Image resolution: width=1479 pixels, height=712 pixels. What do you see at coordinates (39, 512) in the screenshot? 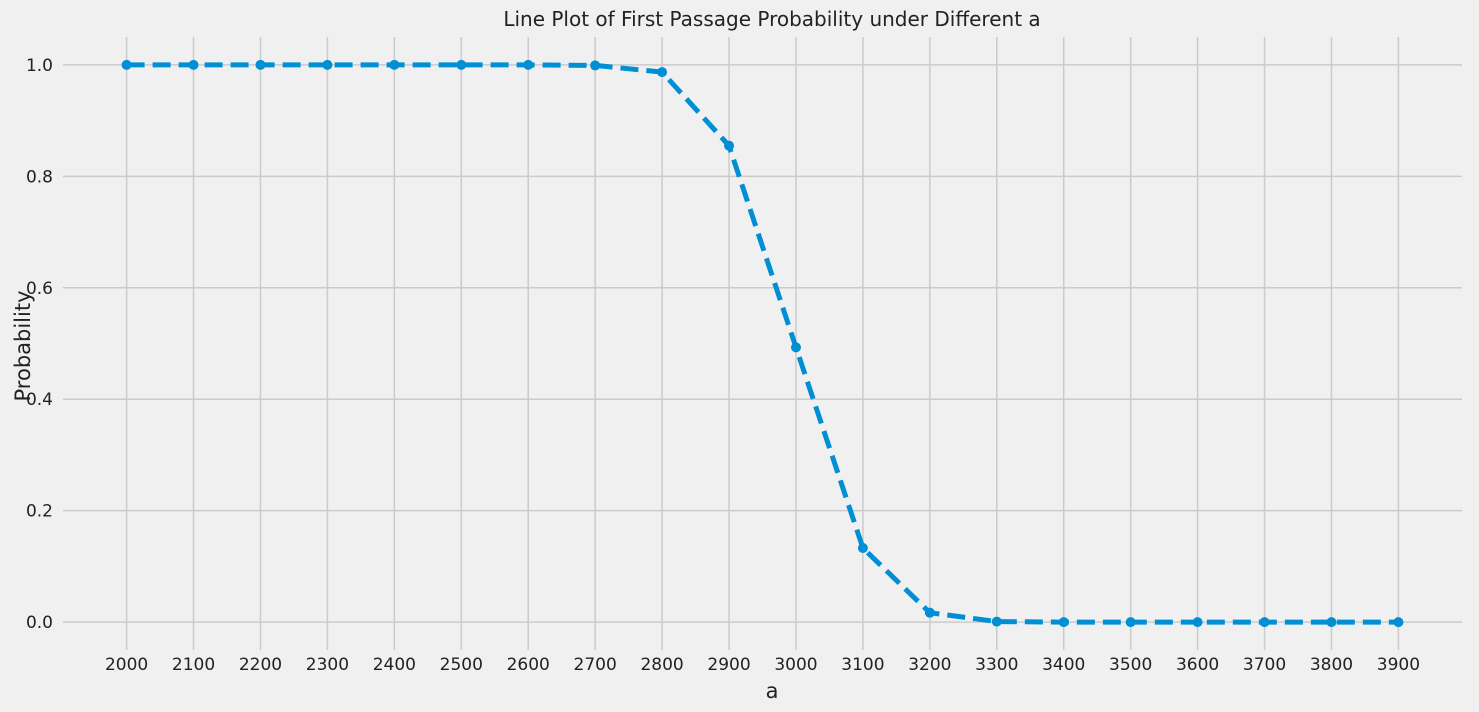
I see `y-tick-label: 0.2` at bounding box center [39, 512].